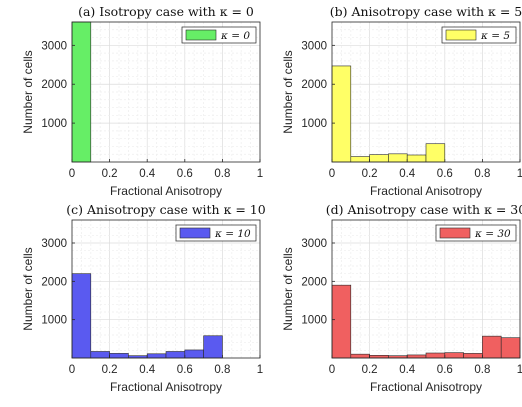 The height and width of the screenshot is (407, 522). What do you see at coordinates (235, 36) in the screenshot?
I see `legend-label: κ = 0` at bounding box center [235, 36].